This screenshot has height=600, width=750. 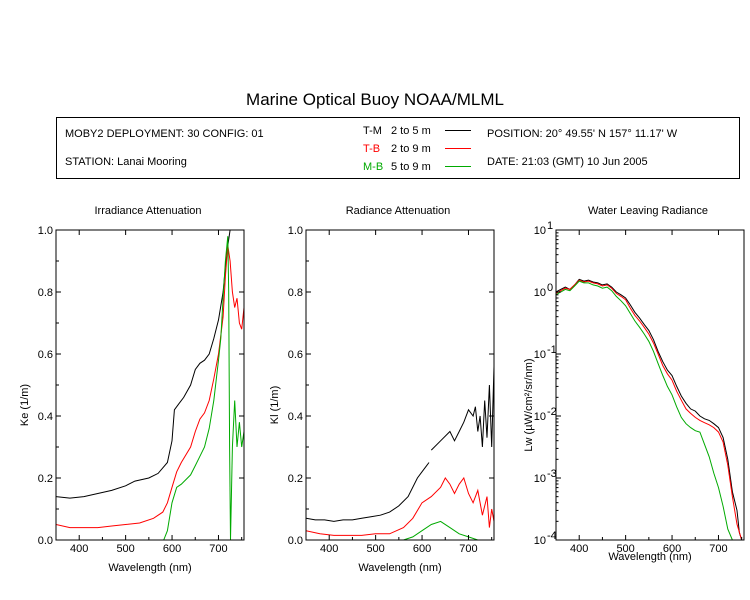 What do you see at coordinates (552, 474) in the screenshot?
I see `y-tick-exponent: -3` at bounding box center [552, 474].